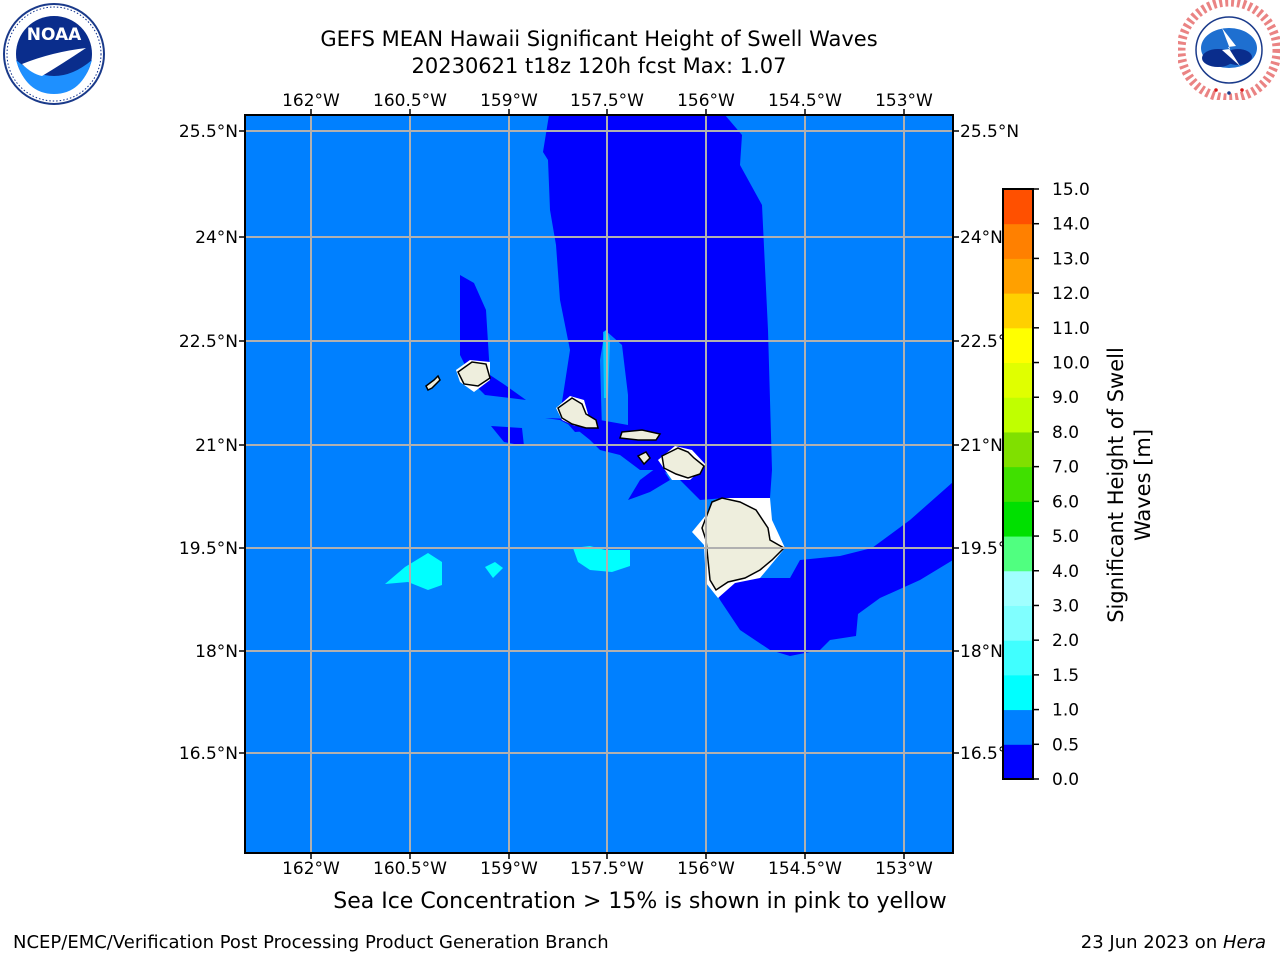  What do you see at coordinates (743, 544) in the screenshot?
I see `island-big-island` at bounding box center [743, 544].